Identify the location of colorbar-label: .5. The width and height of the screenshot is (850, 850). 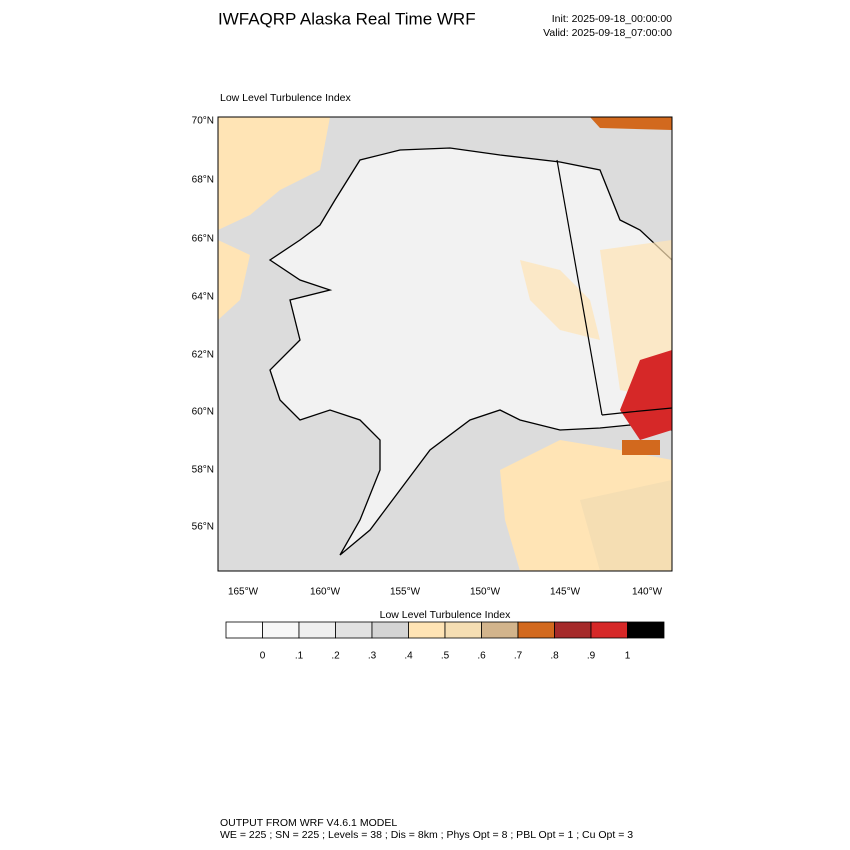
(445, 656).